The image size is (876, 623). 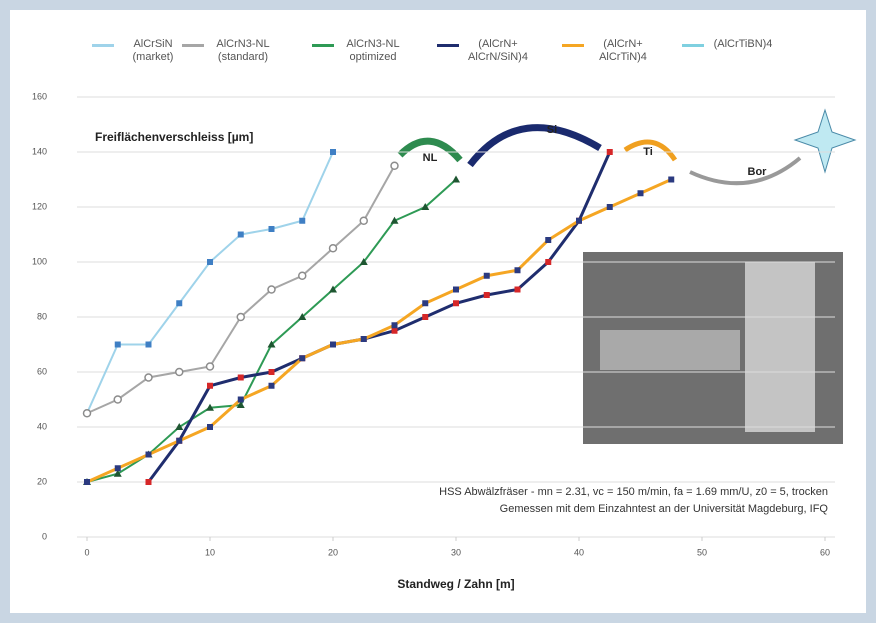 What do you see at coordinates (243, 50) in the screenshot?
I see `legend-label: AlCrN3-NL (standard)` at bounding box center [243, 50].